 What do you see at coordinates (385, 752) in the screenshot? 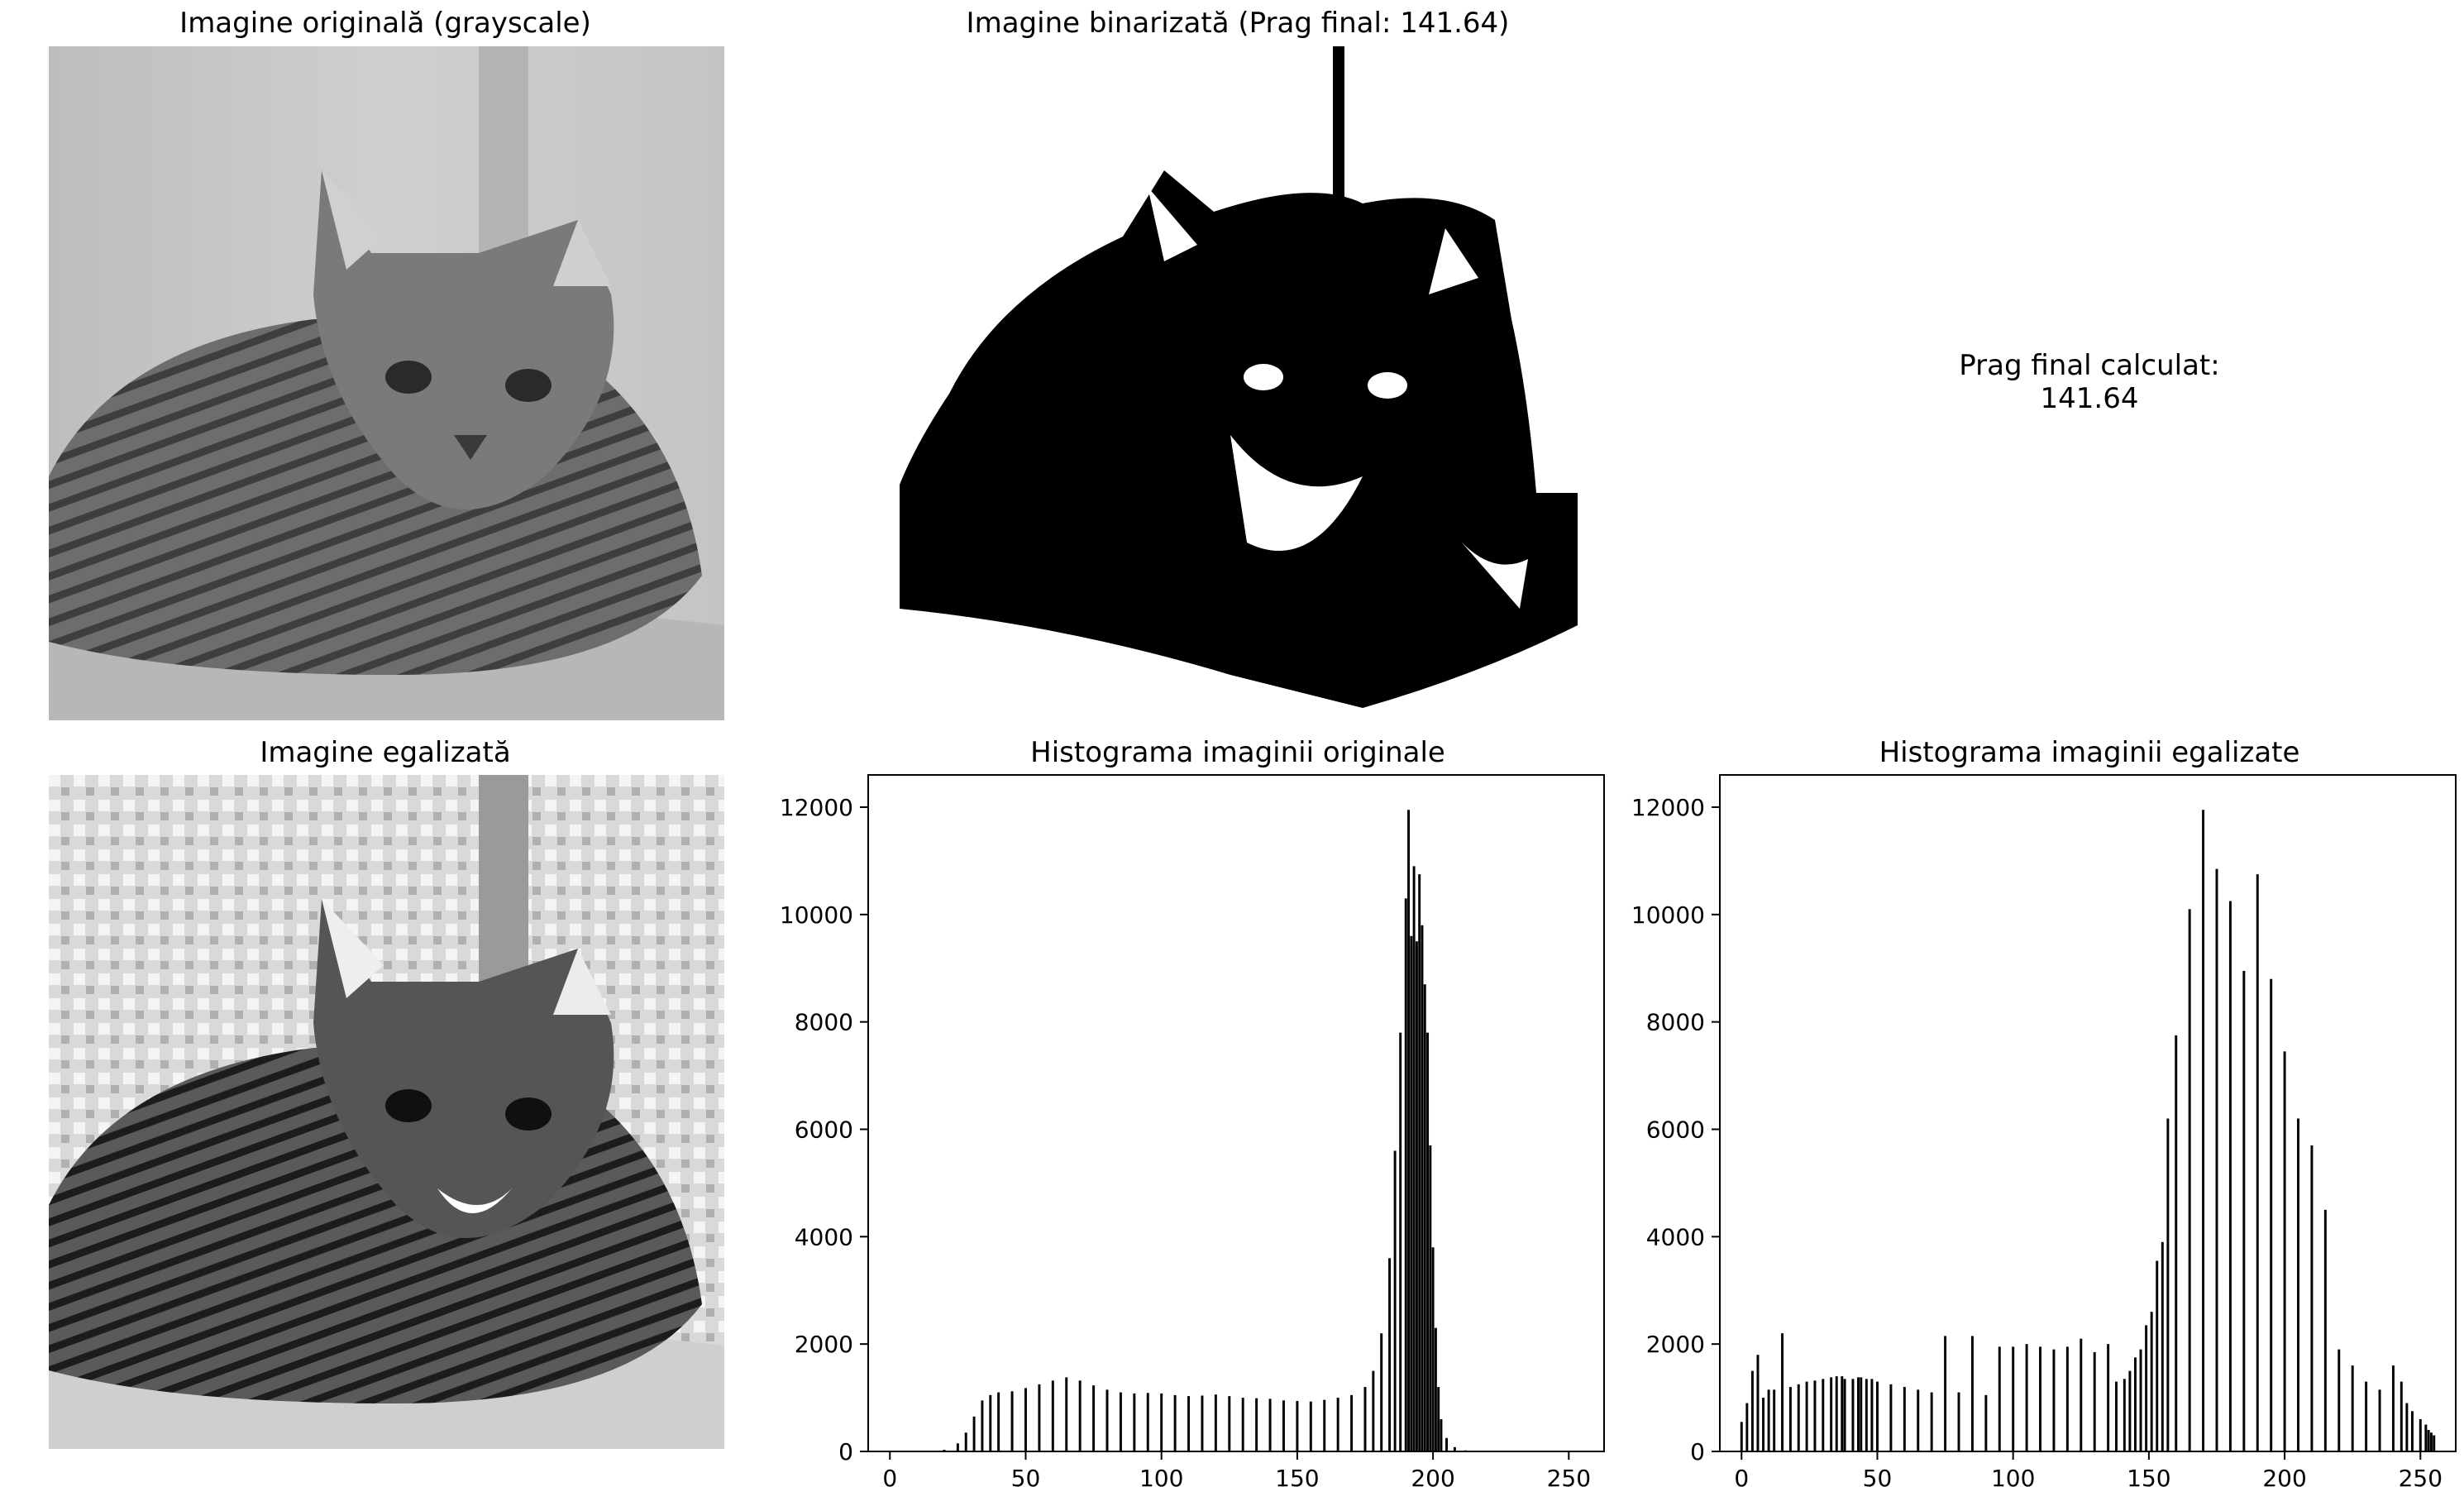
I see `equalized-image-title: Imagine egalizată` at bounding box center [385, 752].